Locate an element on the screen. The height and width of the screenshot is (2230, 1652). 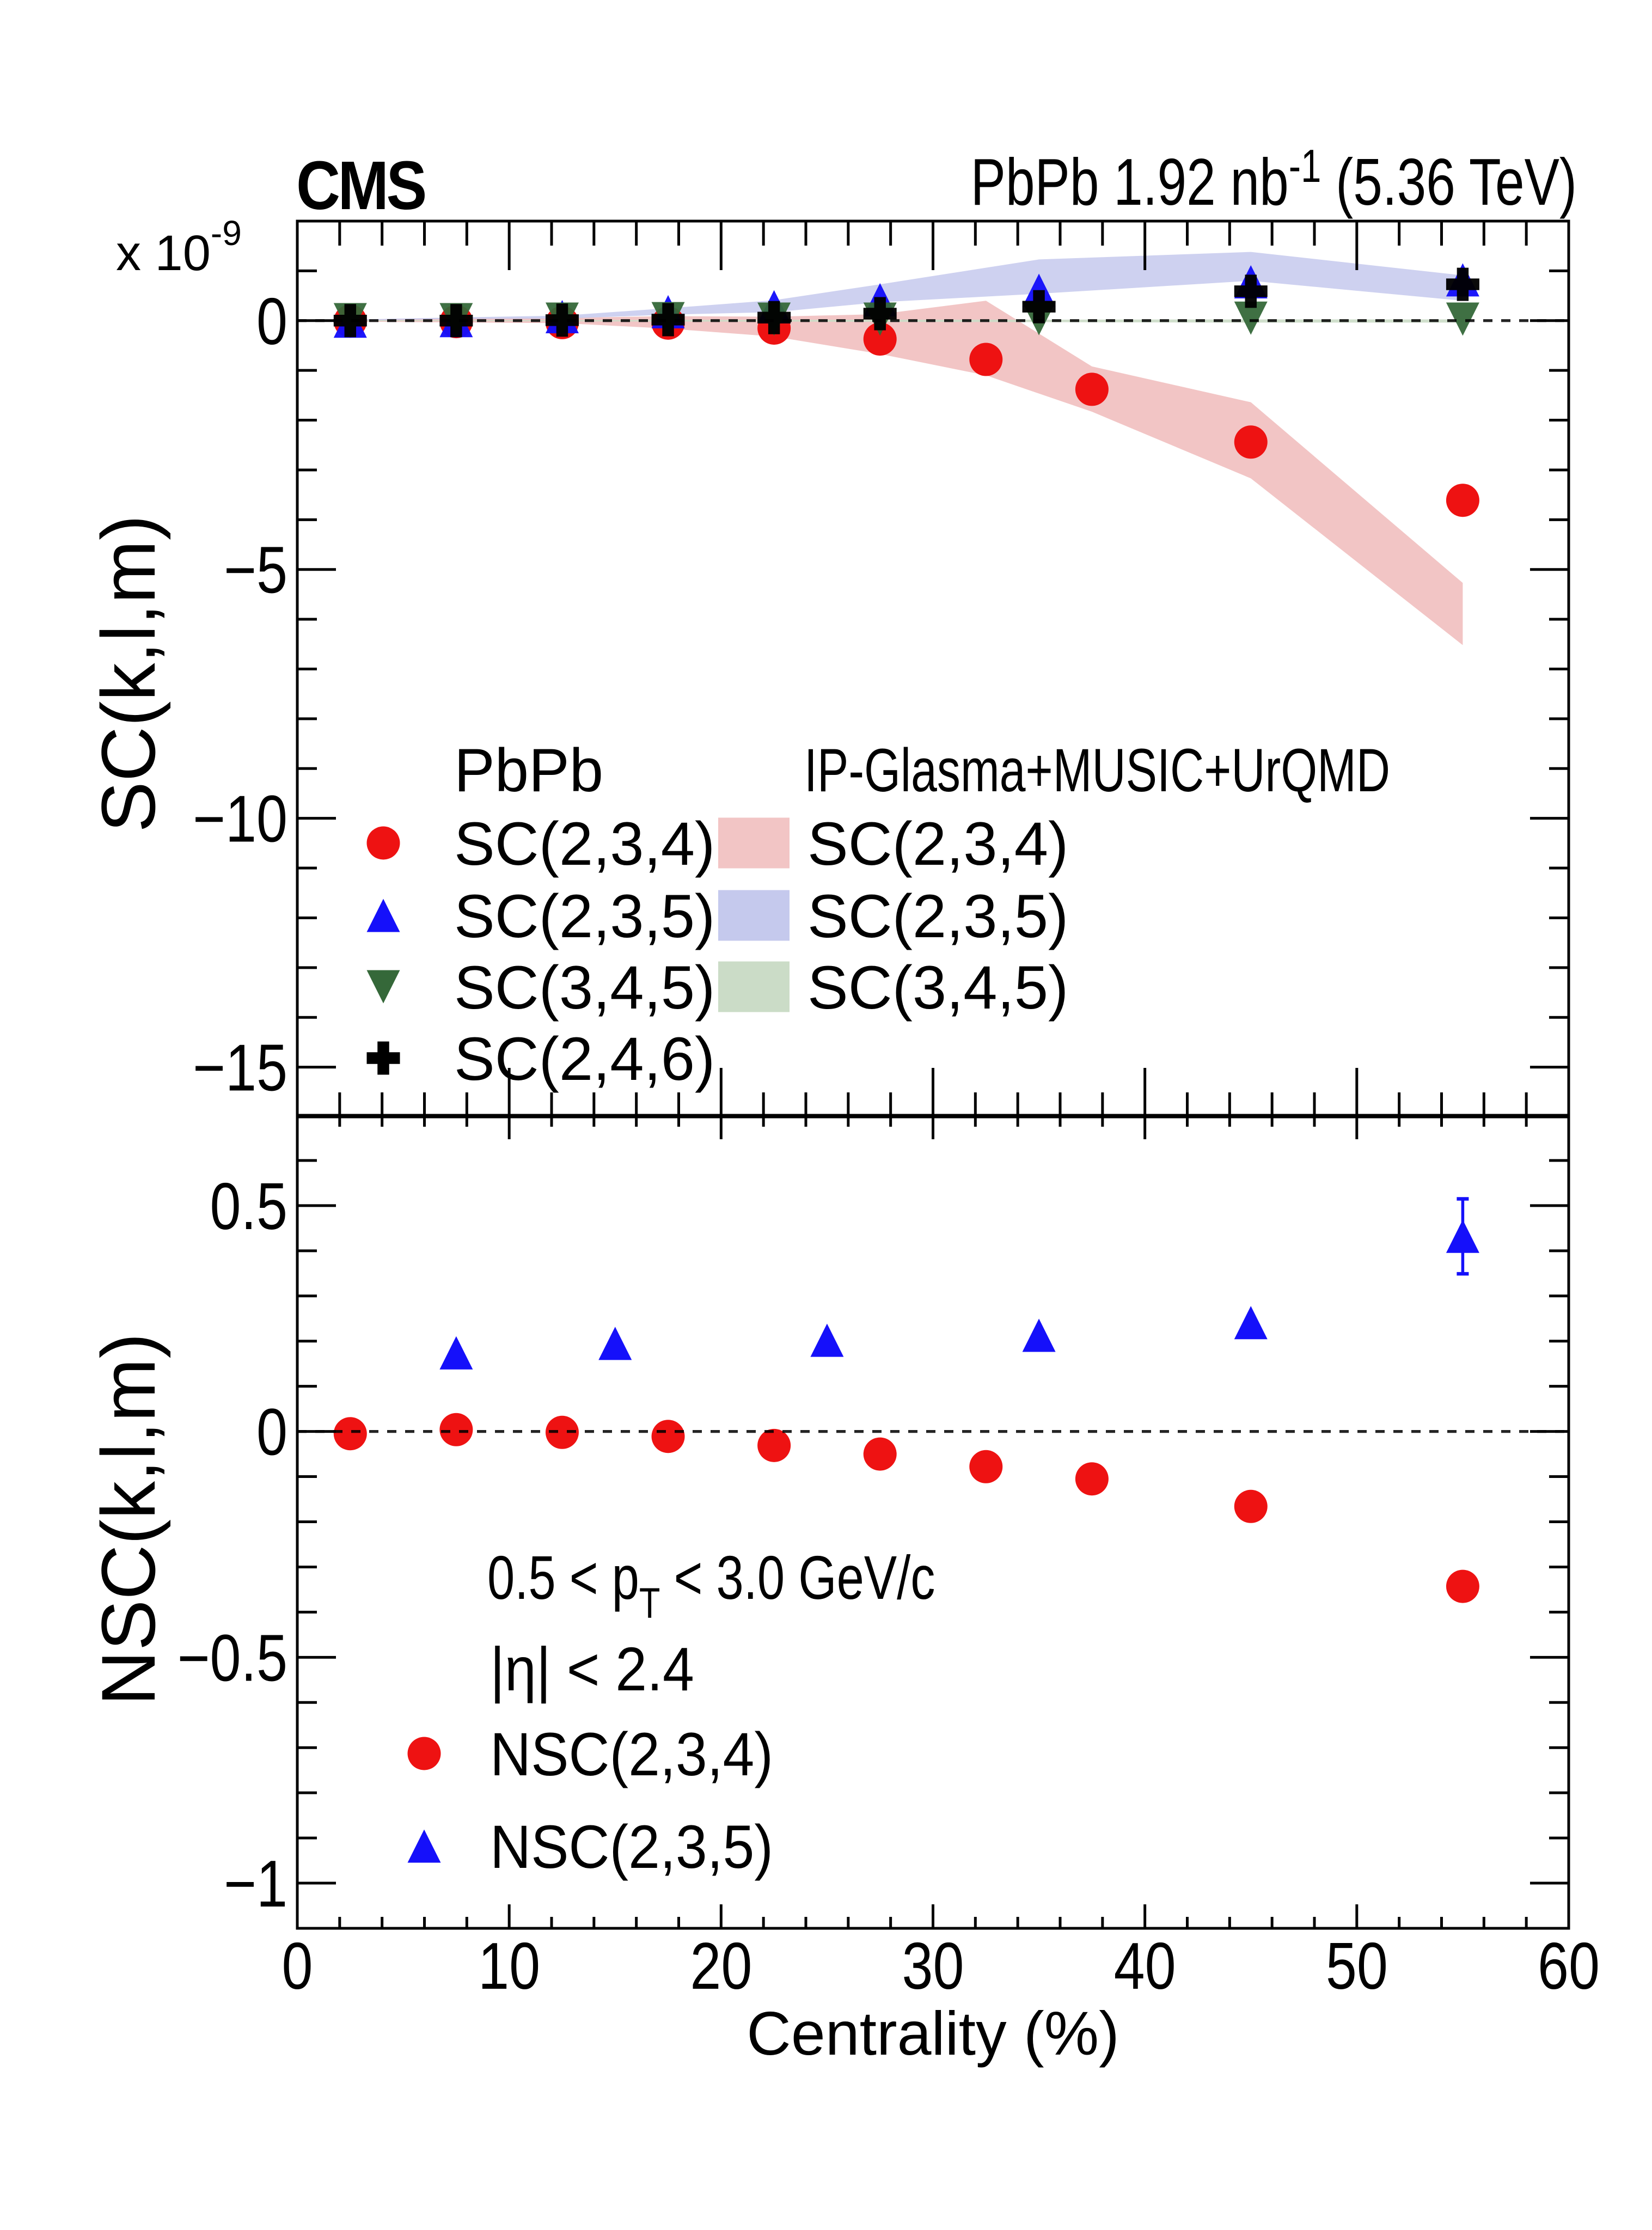
legend-marker-cross is located at coordinates (383, 1058).